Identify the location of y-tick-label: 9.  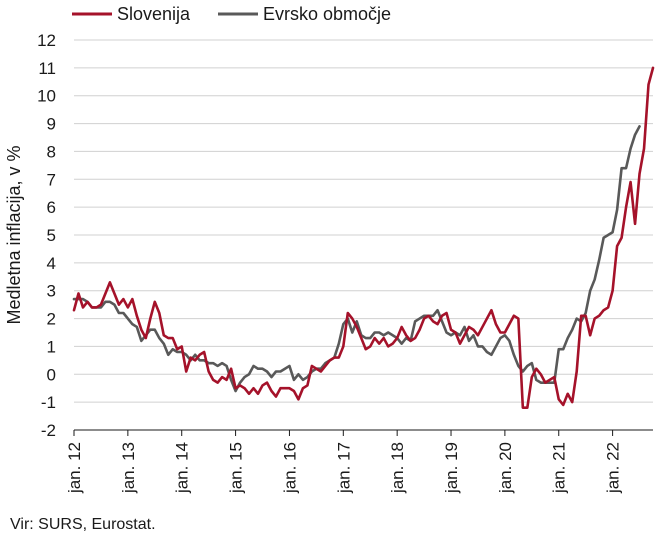
(51, 124).